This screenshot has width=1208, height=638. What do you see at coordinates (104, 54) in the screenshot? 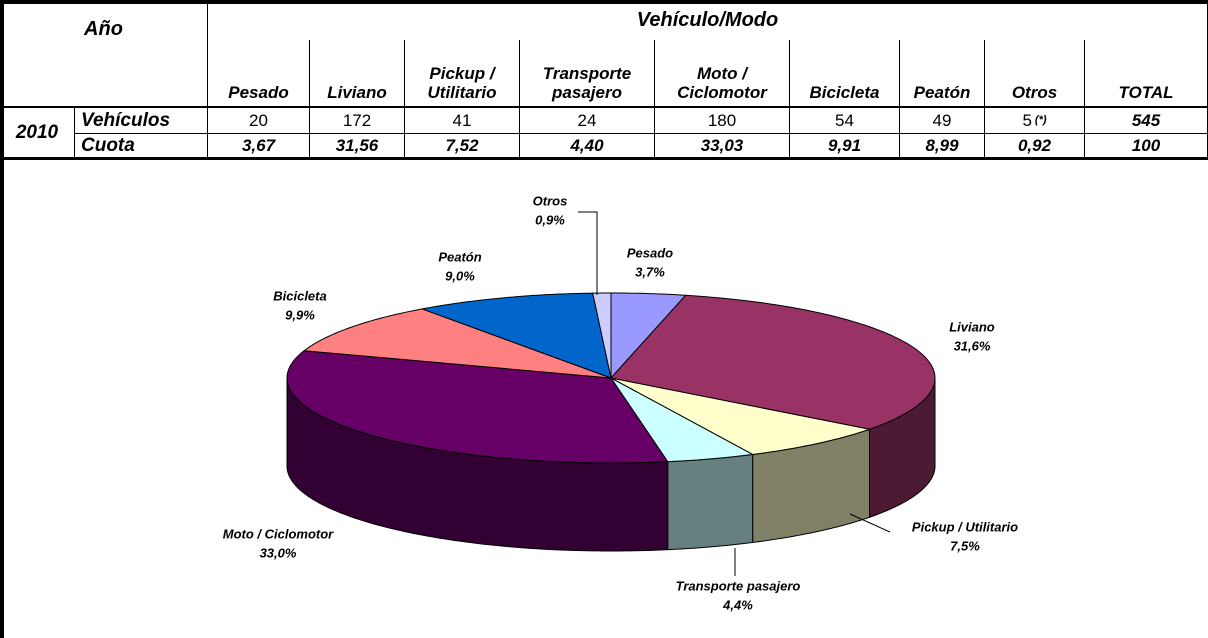
I see `year-header: Año` at bounding box center [104, 54].